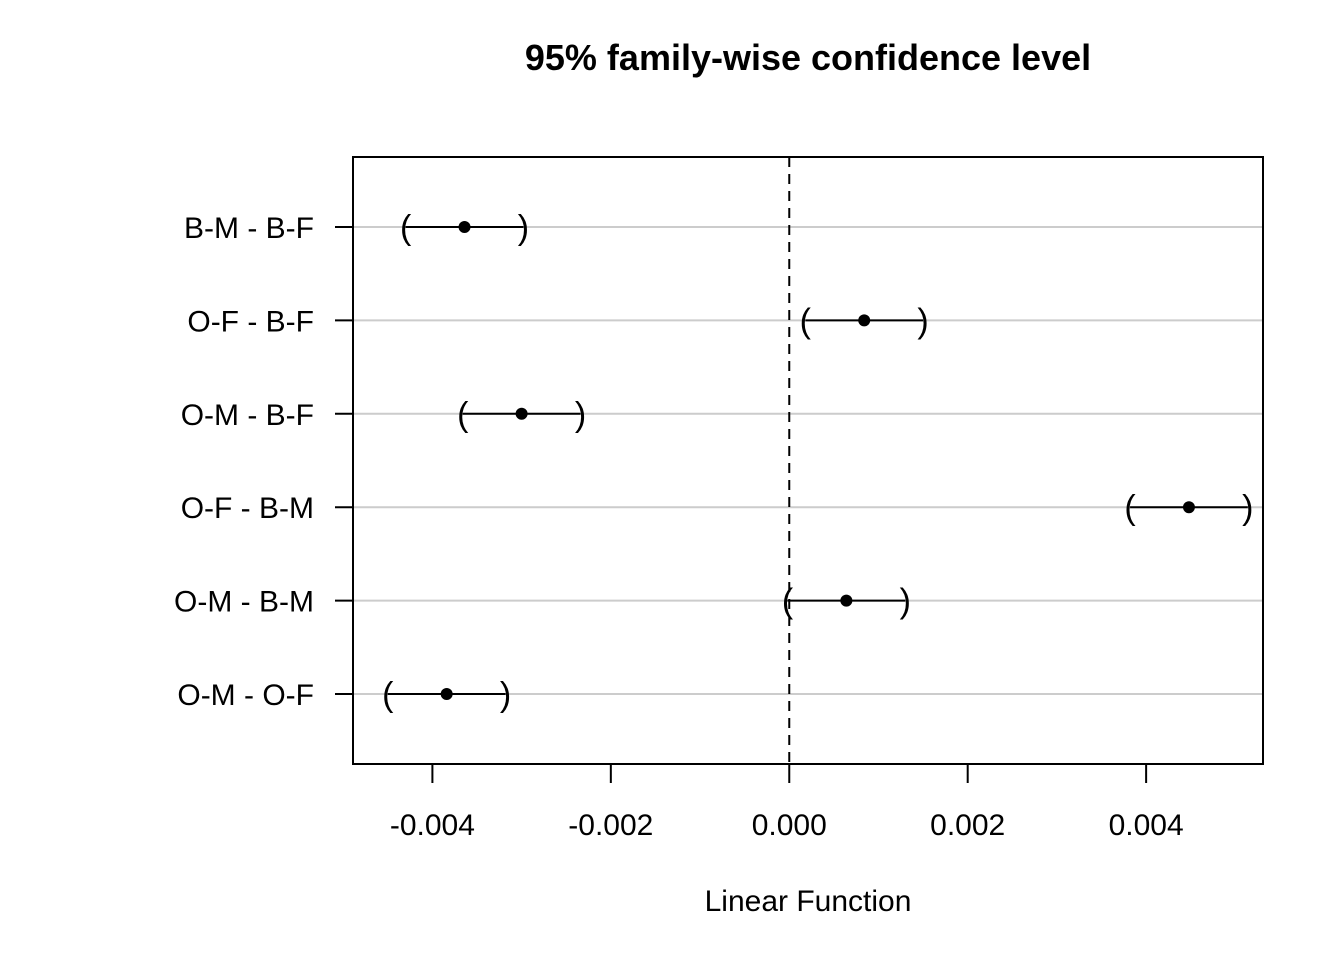 This screenshot has height=960, width=1344. Describe the element at coordinates (967, 825) in the screenshot. I see `x-tick-label: 0.002` at that location.